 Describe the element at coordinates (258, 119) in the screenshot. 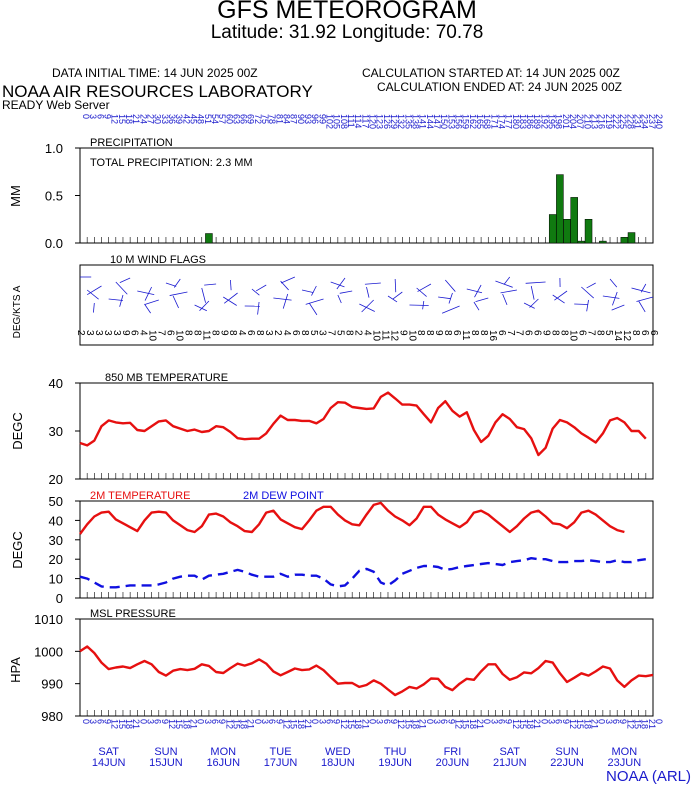

I see `top-time-label: 72` at that location.